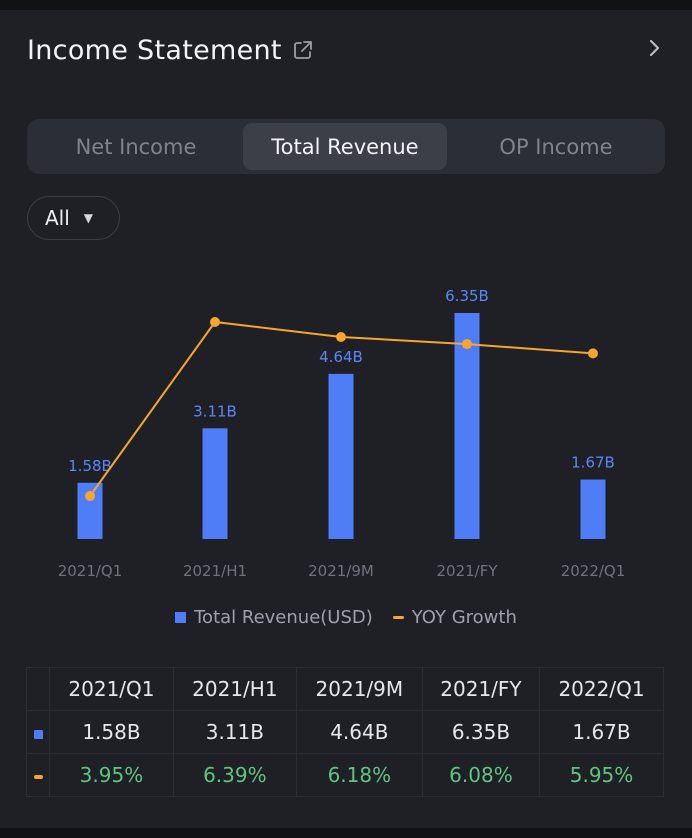 This screenshot has width=692, height=838. What do you see at coordinates (111, 689) in the screenshot?
I see `table-header: 2021/Q1` at bounding box center [111, 689].